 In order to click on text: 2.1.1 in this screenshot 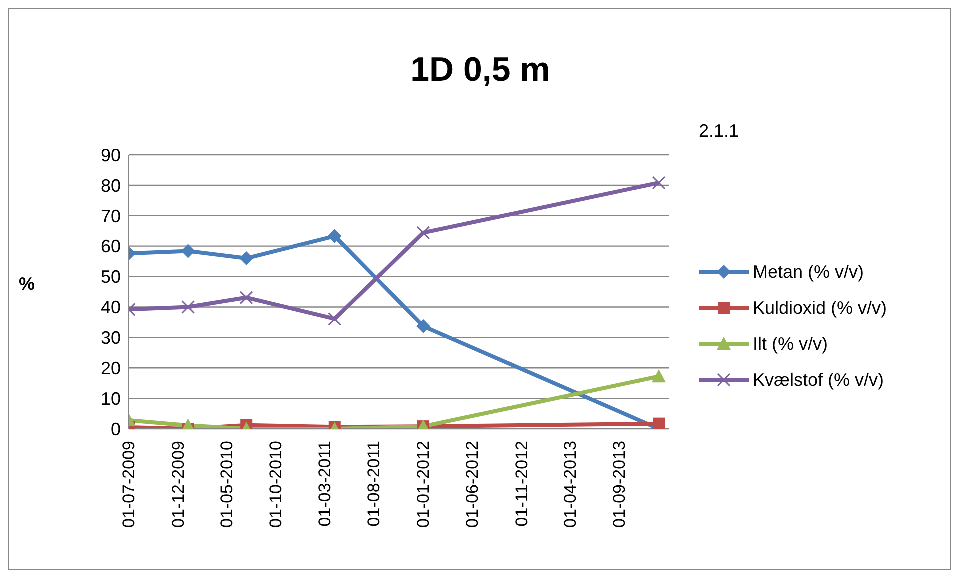, I will do `click(719, 131)`.